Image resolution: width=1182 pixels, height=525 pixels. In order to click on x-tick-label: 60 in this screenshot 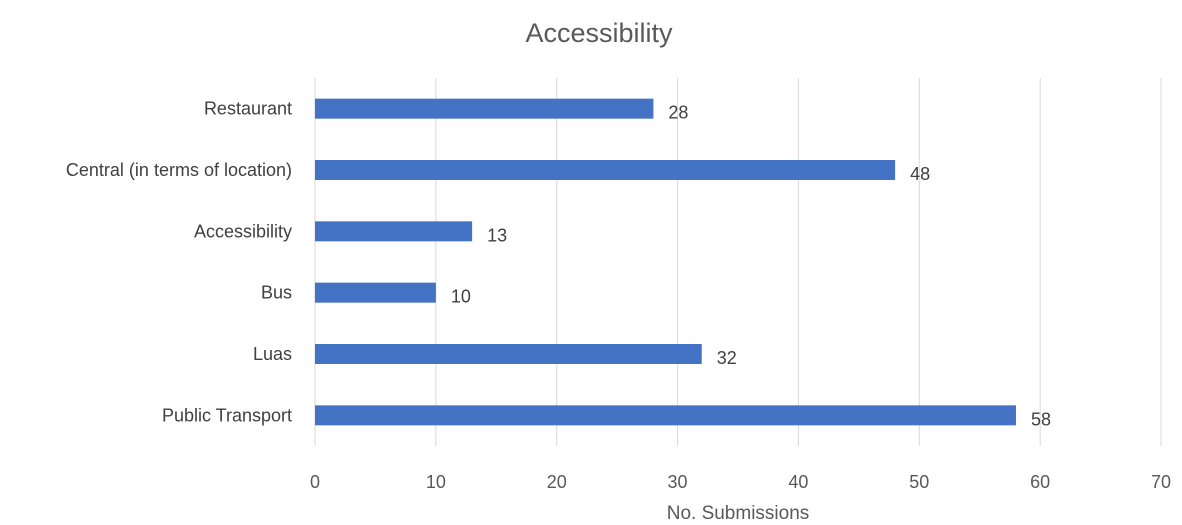, I will do `click(1040, 482)`.